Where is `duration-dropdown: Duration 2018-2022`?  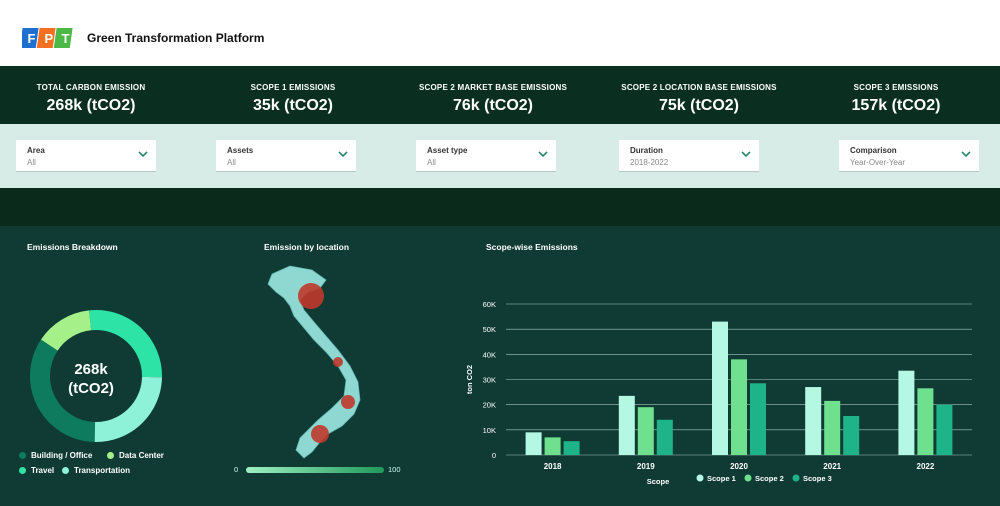 duration-dropdown: Duration 2018-2022 is located at coordinates (689, 156).